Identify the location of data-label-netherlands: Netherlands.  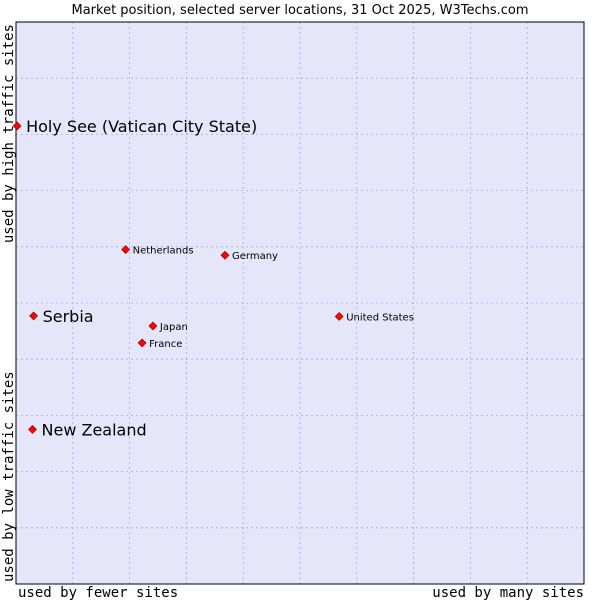
(163, 251).